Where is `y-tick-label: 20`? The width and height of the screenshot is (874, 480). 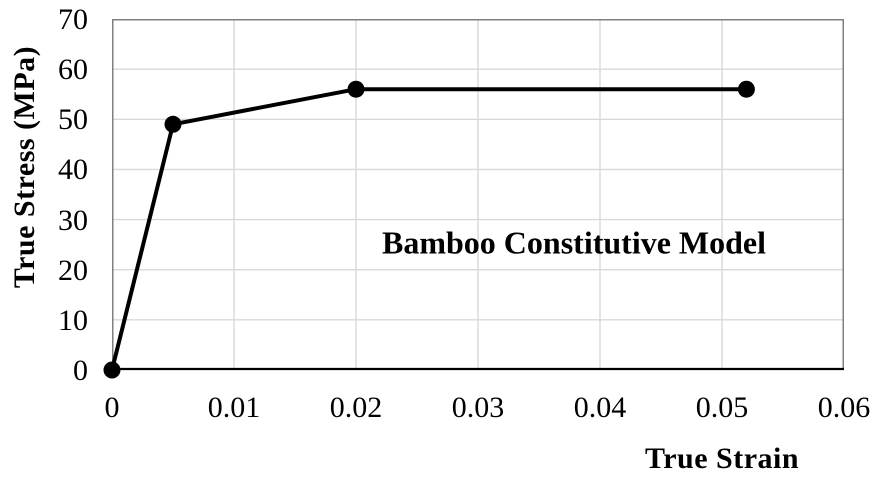 y-tick-label: 20 is located at coordinates (73, 270).